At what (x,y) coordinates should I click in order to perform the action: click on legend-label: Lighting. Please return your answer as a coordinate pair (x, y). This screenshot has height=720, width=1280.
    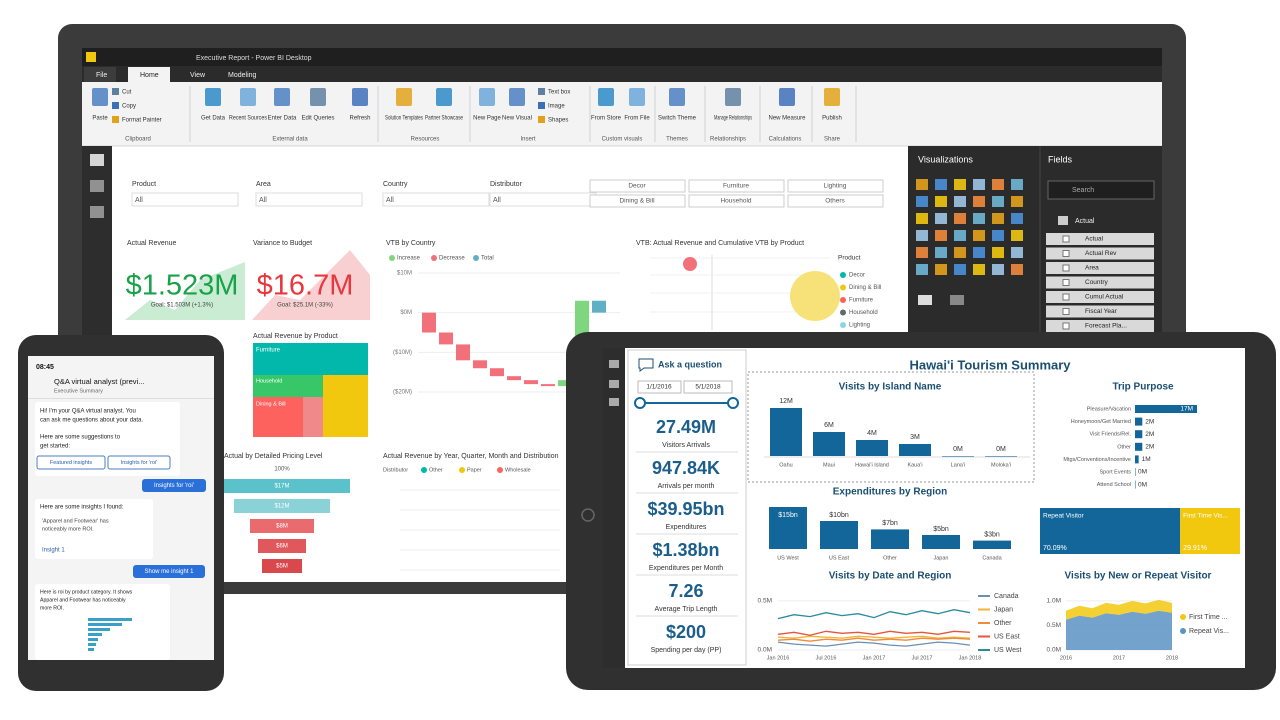
    Looking at the image, I should click on (859, 326).